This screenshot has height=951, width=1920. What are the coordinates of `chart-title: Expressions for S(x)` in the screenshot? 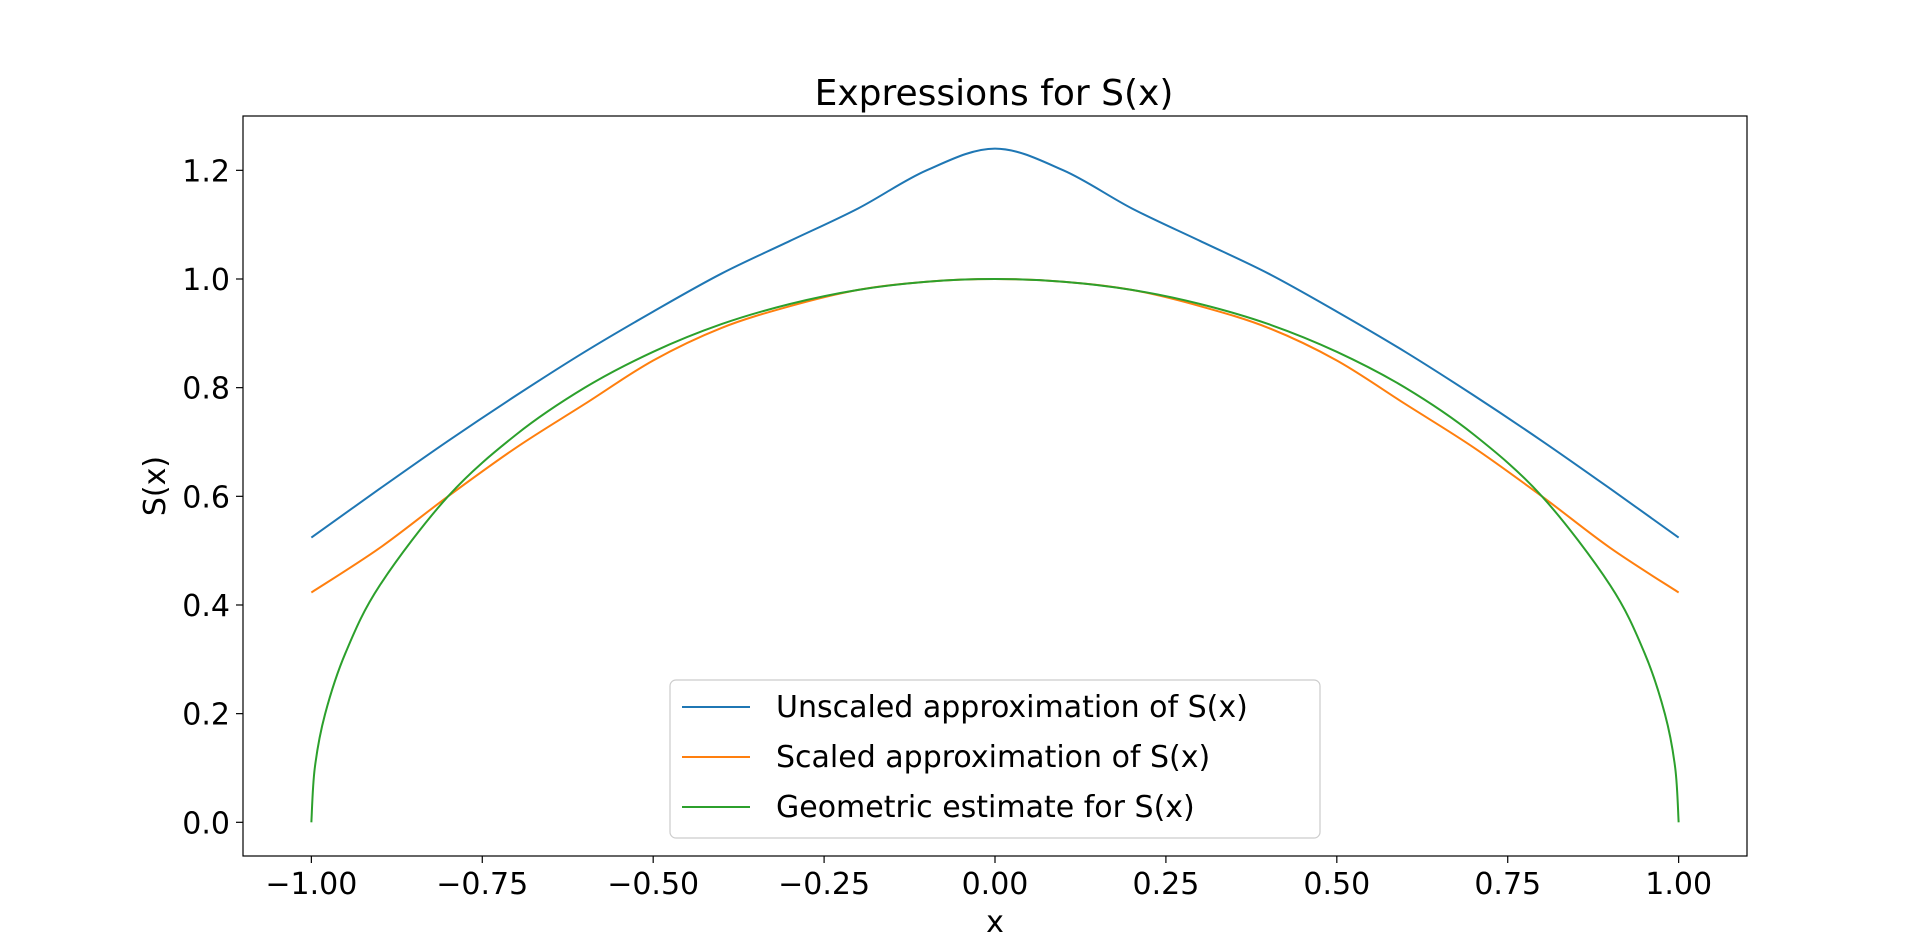 It's located at (994, 93).